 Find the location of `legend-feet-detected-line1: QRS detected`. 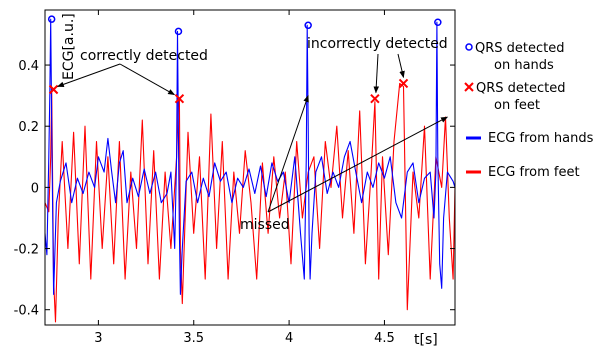

legend-feet-detected-line1: QRS detected is located at coordinates (521, 88).